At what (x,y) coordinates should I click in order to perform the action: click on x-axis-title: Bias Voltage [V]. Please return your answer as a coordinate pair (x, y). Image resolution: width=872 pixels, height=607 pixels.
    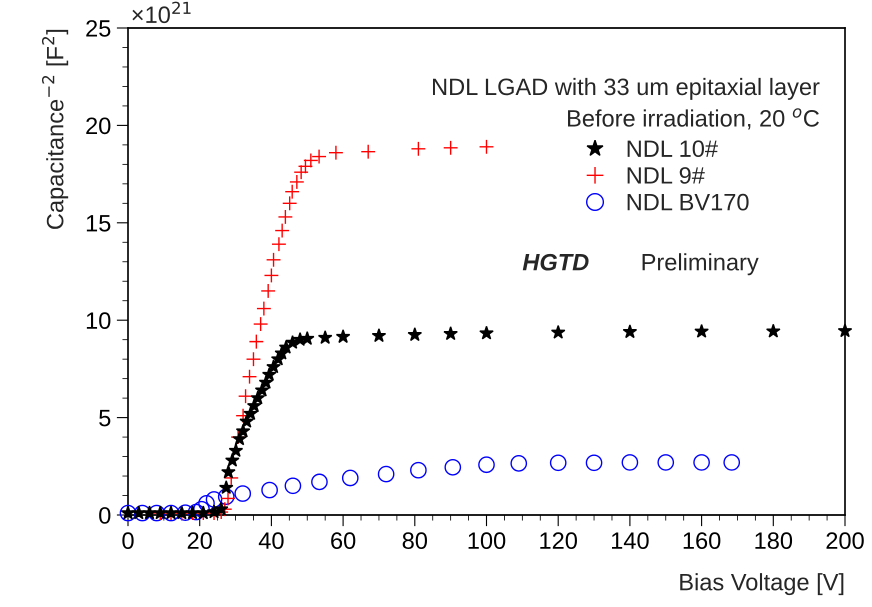
    Looking at the image, I should click on (762, 584).